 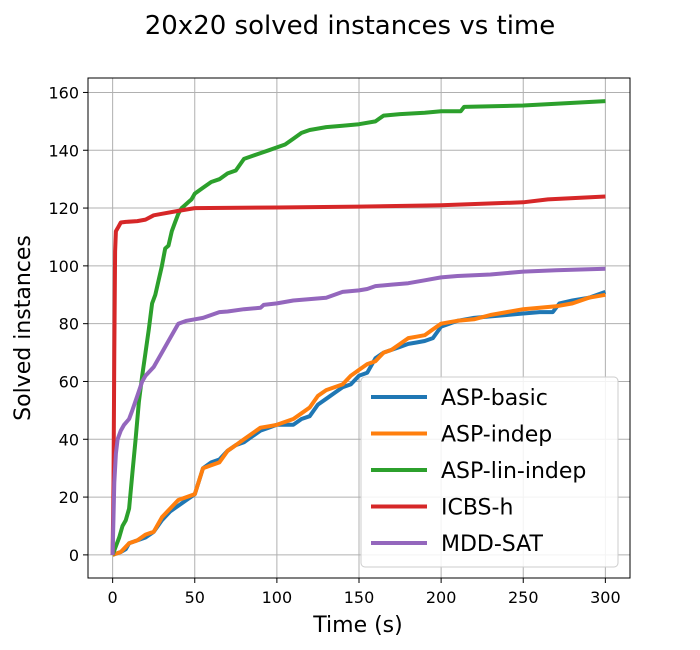 I want to click on chart-title: 20x20 solved instances vs time, so click(x=350, y=26).